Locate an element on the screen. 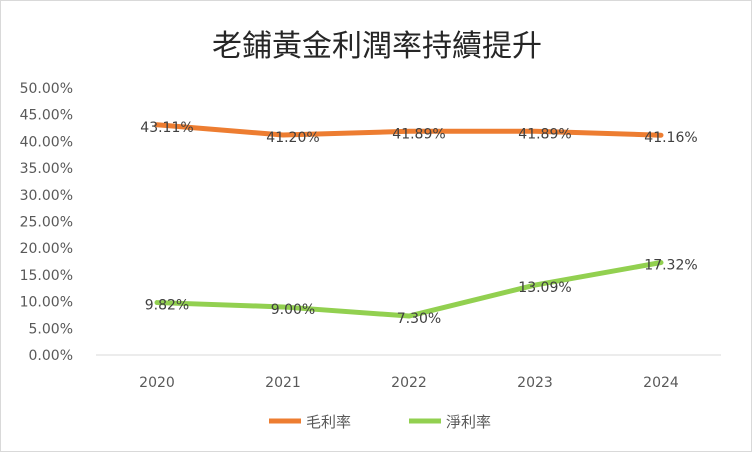 The image size is (752, 452). data-label: 9.82% is located at coordinates (167, 306).